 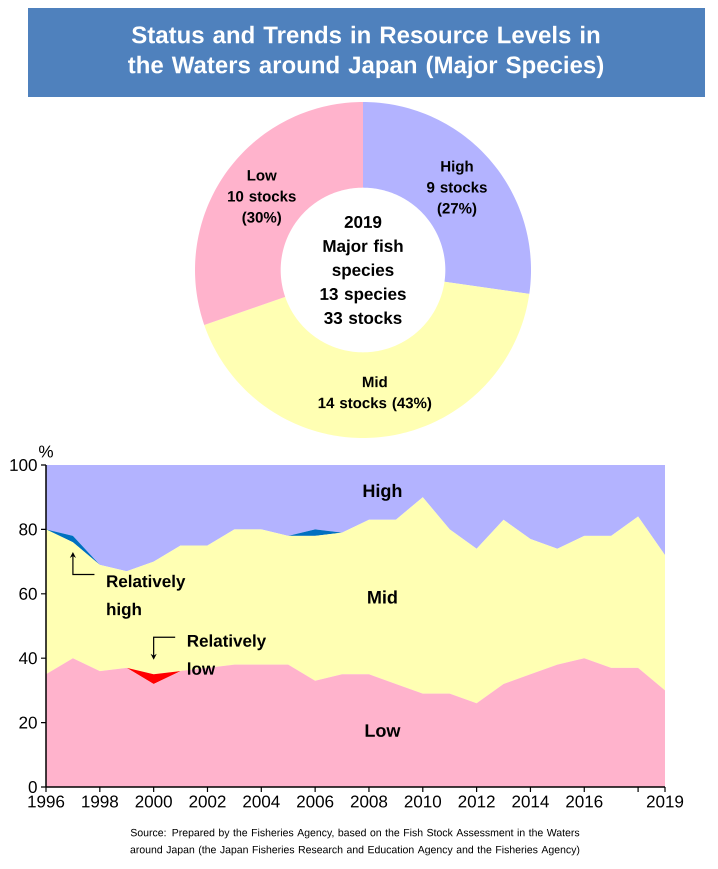 What do you see at coordinates (375, 404) in the screenshot?
I see `data-label: 14 stocks (43%)` at bounding box center [375, 404].